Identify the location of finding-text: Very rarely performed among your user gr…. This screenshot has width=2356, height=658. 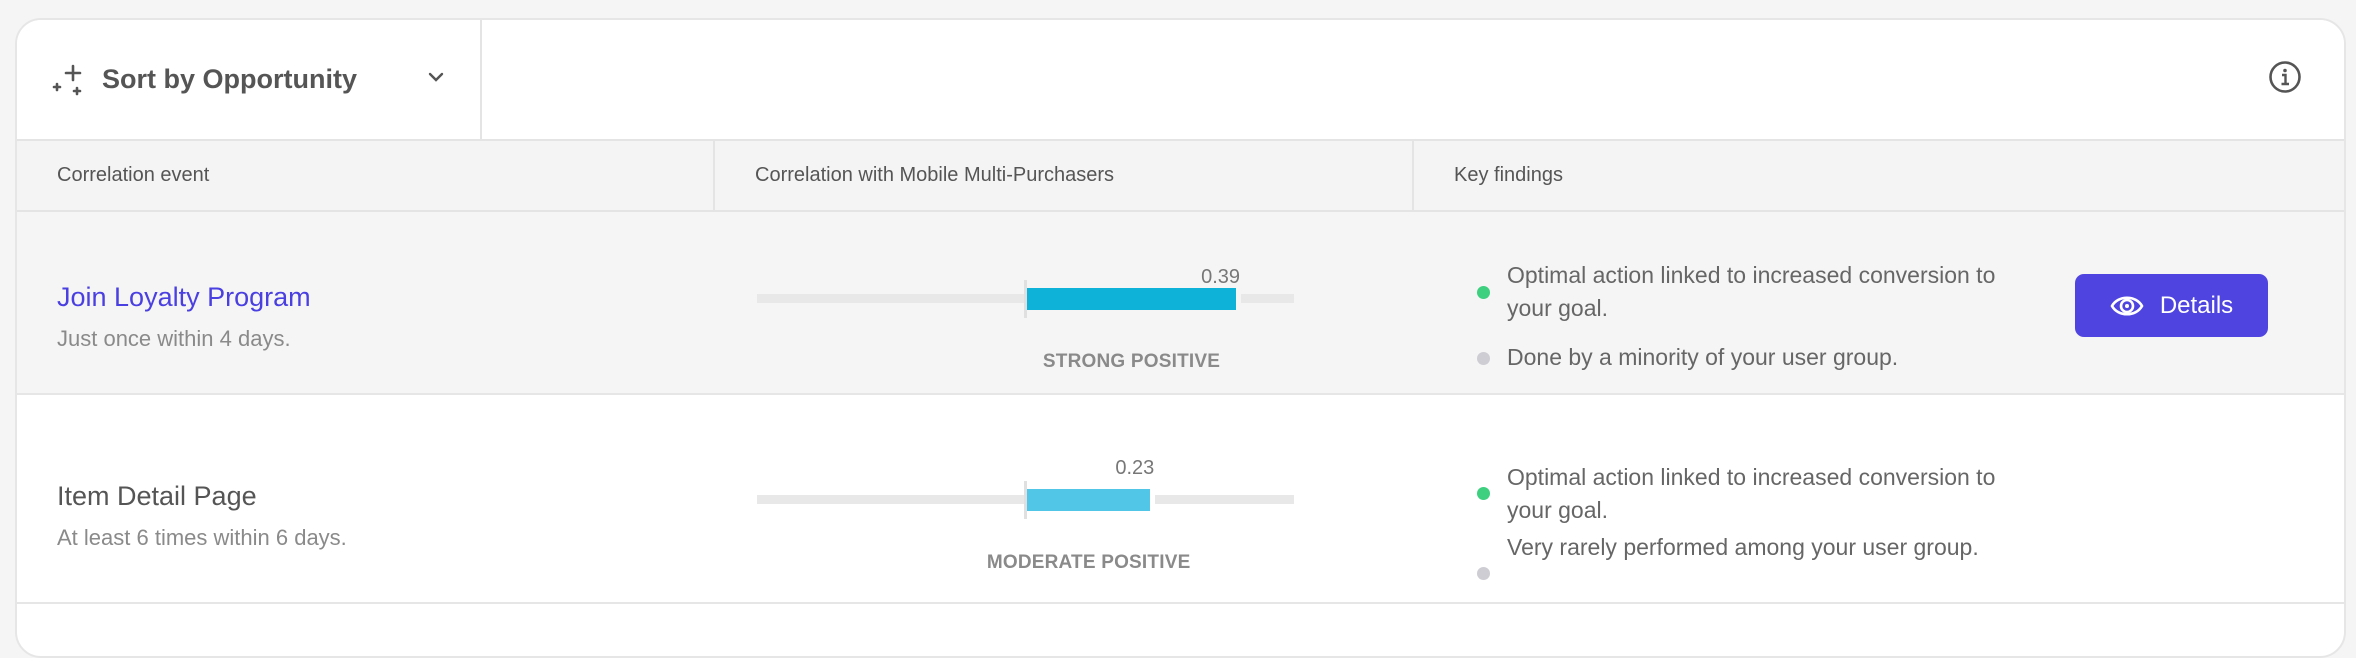
(1743, 547).